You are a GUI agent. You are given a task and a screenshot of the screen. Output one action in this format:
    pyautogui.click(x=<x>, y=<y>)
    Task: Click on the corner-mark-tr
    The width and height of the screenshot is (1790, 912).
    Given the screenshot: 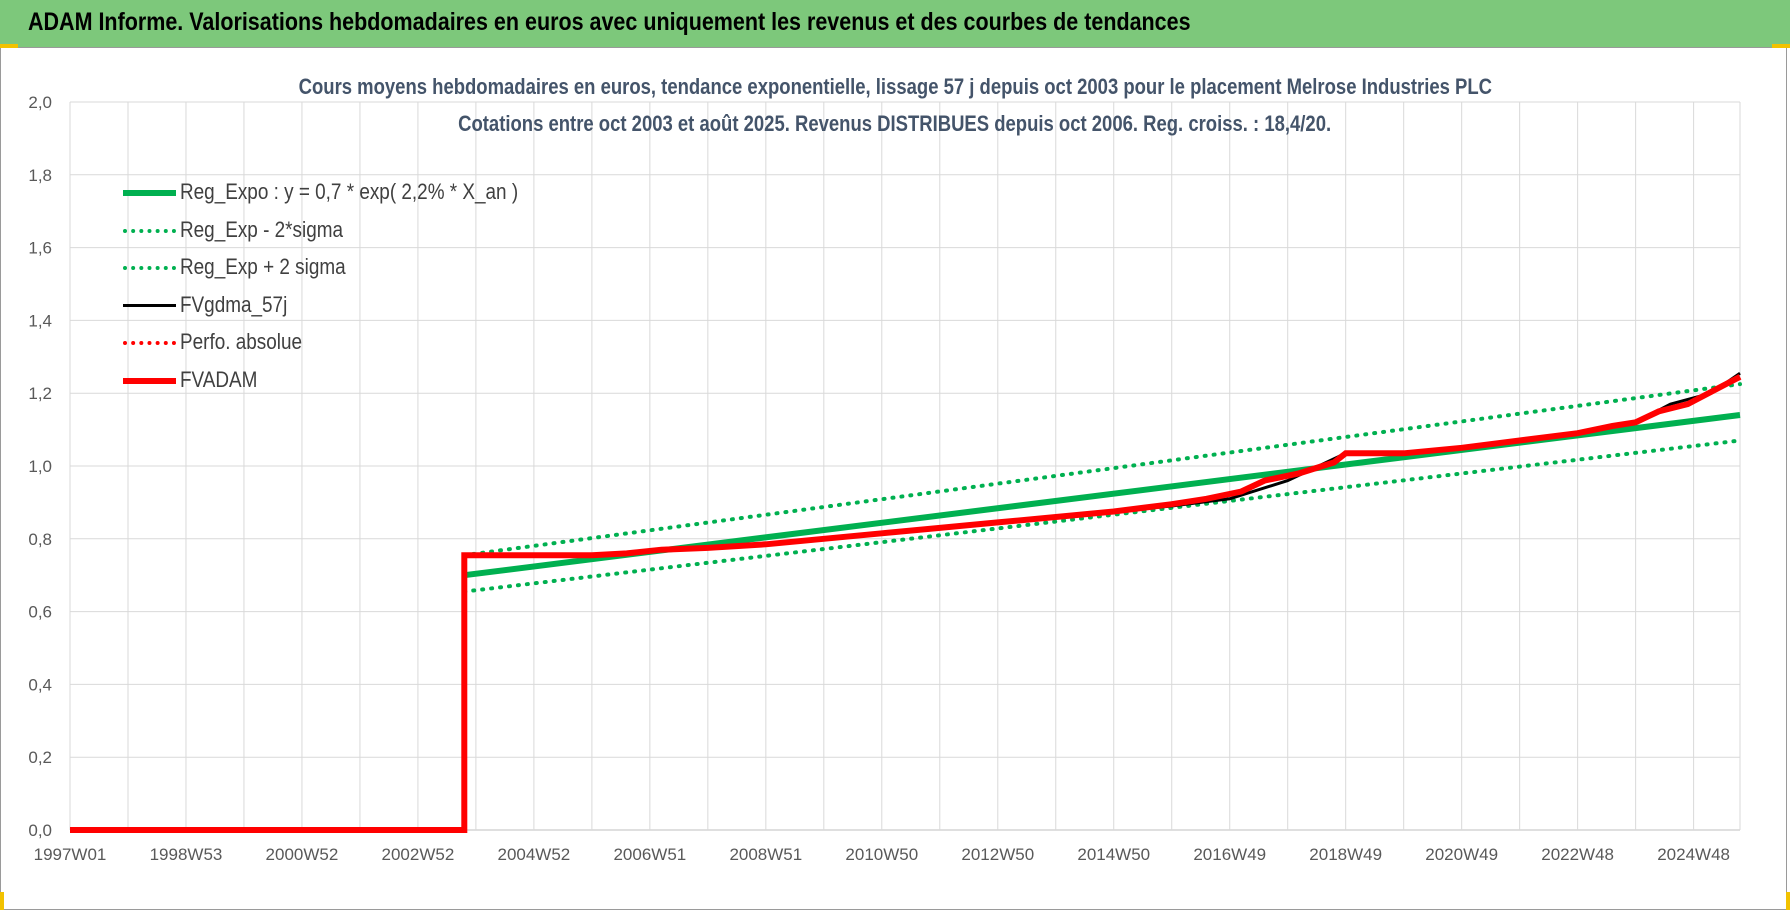 What is the action you would take?
    pyautogui.click(x=1781, y=46)
    